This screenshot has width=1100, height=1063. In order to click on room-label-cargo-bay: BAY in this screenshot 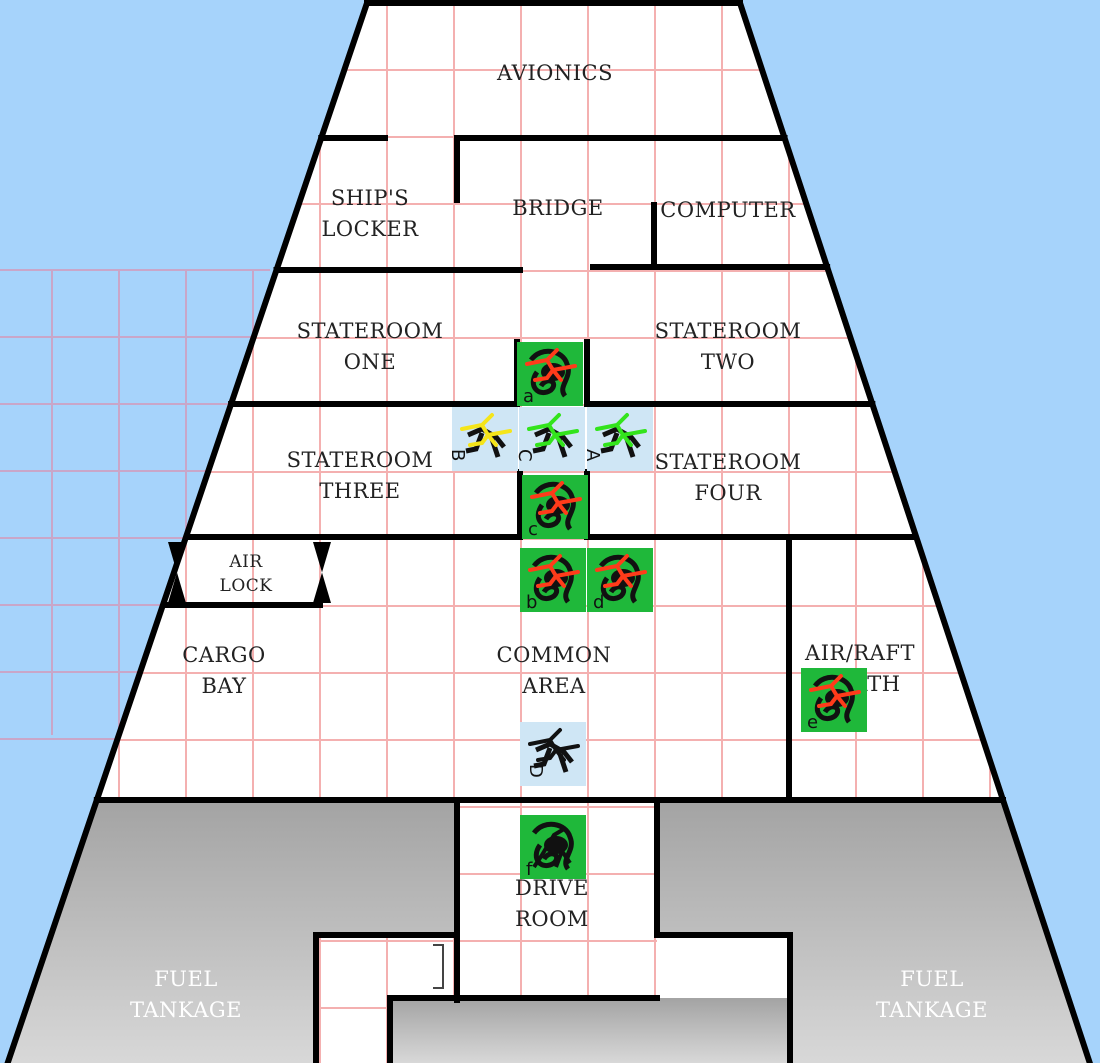, I will do `click(224, 686)`.